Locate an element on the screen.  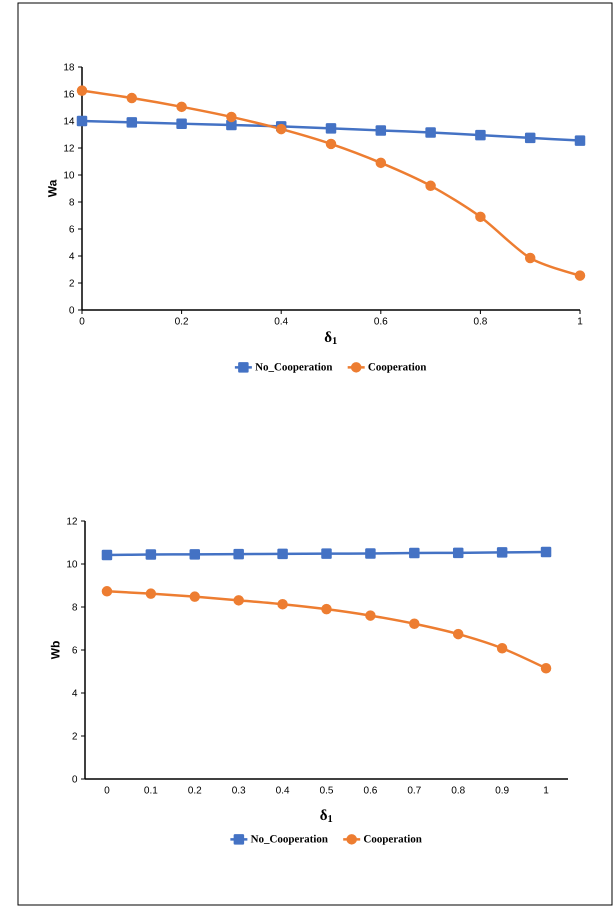
x-tick-label: 0.9 is located at coordinates (502, 790).